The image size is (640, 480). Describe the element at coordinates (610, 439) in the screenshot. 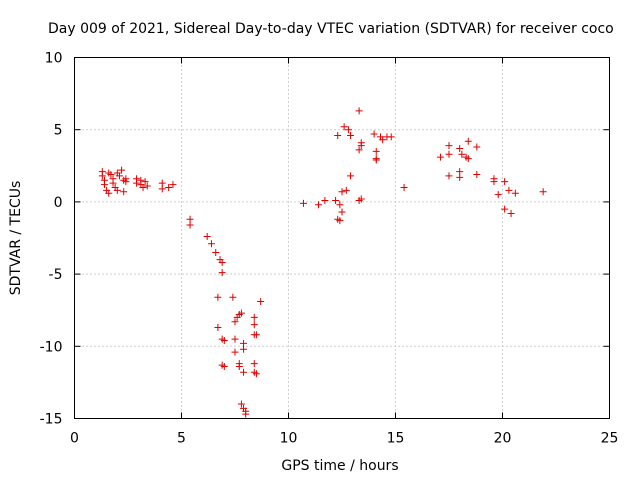

I see `x-tick-label: 25` at that location.